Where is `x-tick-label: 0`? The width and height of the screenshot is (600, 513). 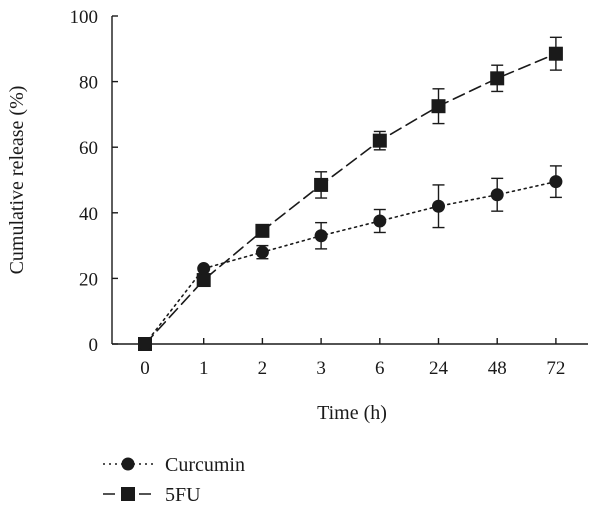
x-tick-label: 0 is located at coordinates (145, 368).